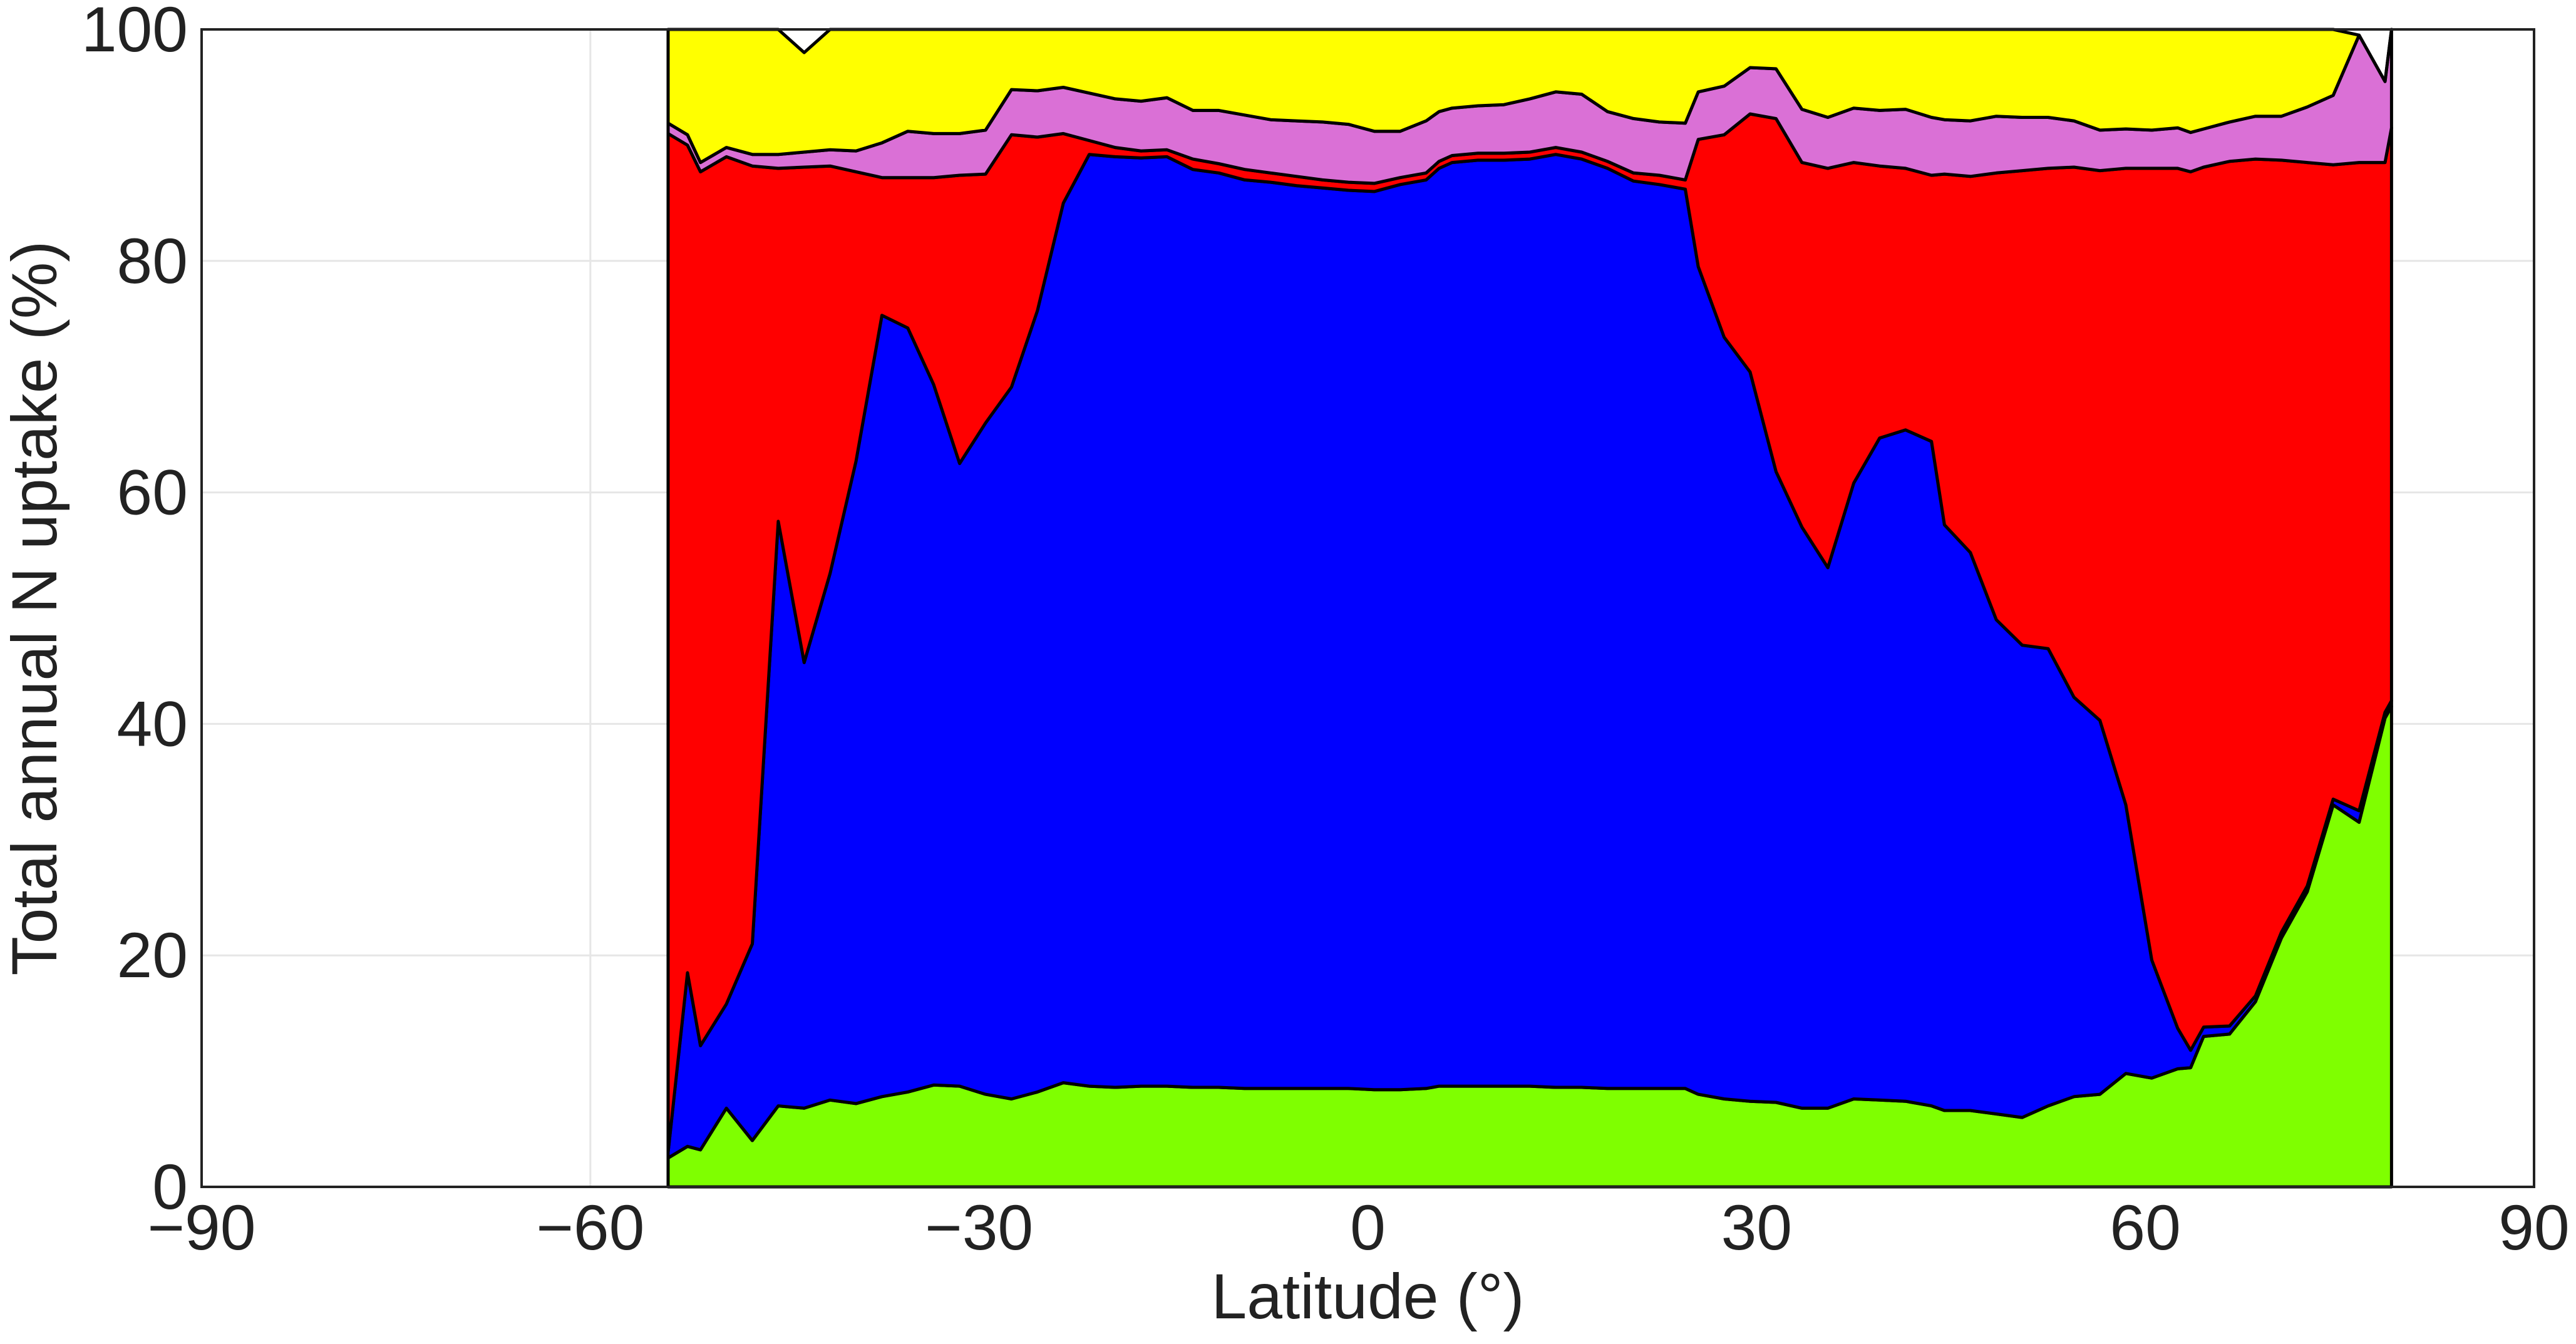 This screenshot has width=2576, height=1344. Describe the element at coordinates (152, 724) in the screenshot. I see `y-tick-label: 40` at that location.